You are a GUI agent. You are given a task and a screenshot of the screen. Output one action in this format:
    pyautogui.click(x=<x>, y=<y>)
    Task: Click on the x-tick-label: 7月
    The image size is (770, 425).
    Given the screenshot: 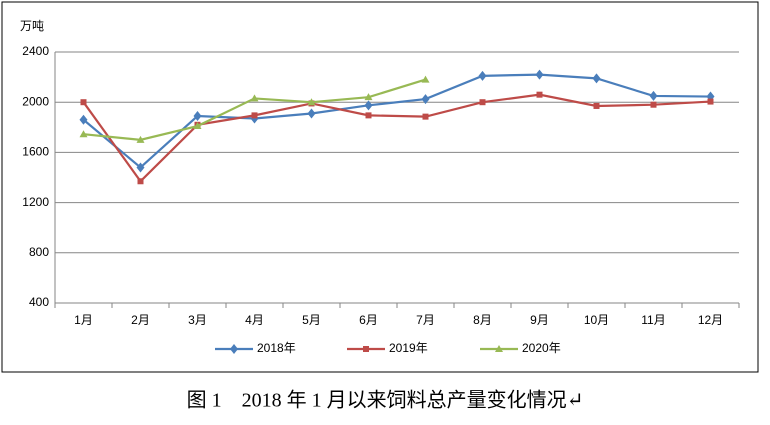 What is the action you would take?
    pyautogui.click(x=425, y=320)
    